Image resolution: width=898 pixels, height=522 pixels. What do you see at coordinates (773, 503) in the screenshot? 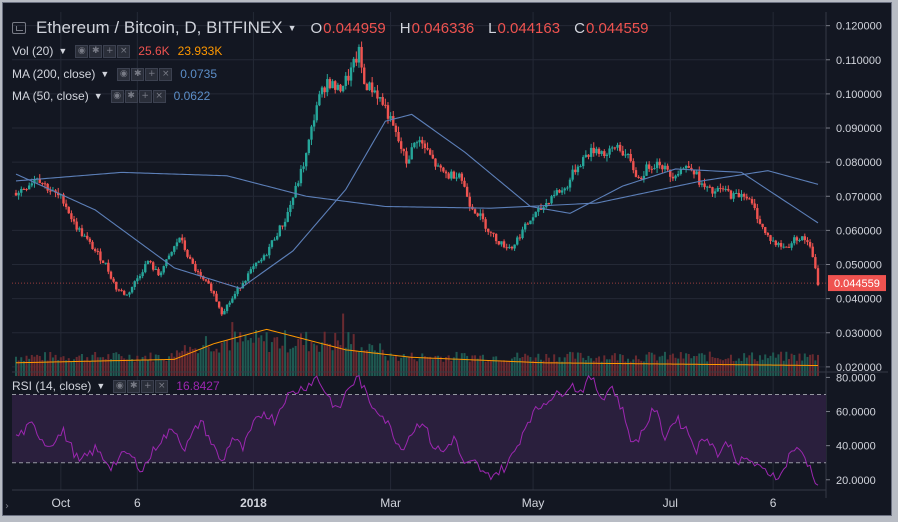
I see `time-tick-label: 6` at bounding box center [773, 503].